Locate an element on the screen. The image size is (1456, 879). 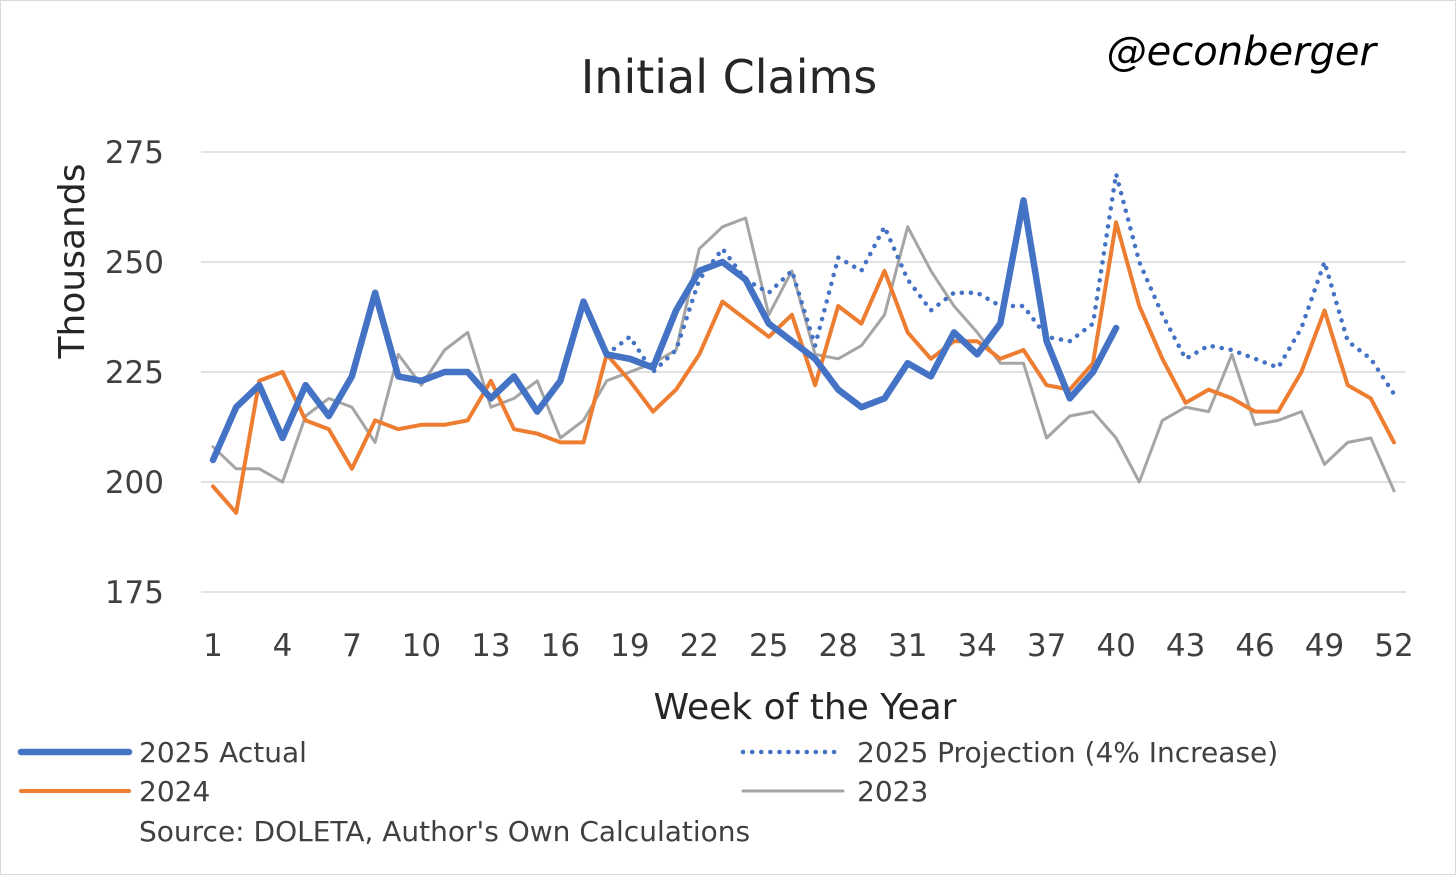
chart-title: Initial Claims is located at coordinates (729, 77).